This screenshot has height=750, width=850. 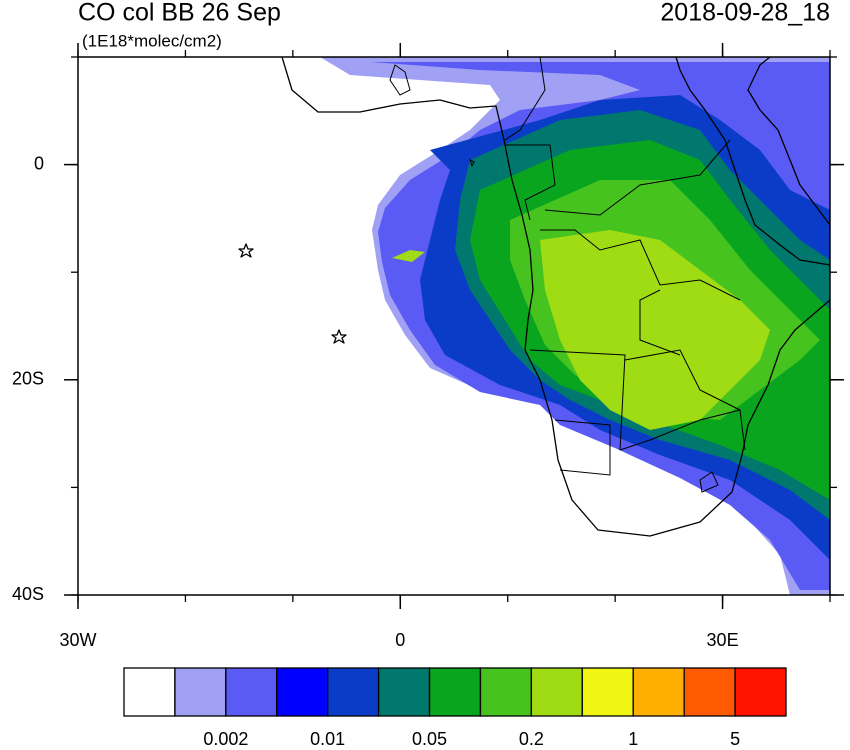 What do you see at coordinates (531, 739) in the screenshot?
I see `colorbar-label: 0.2` at bounding box center [531, 739].